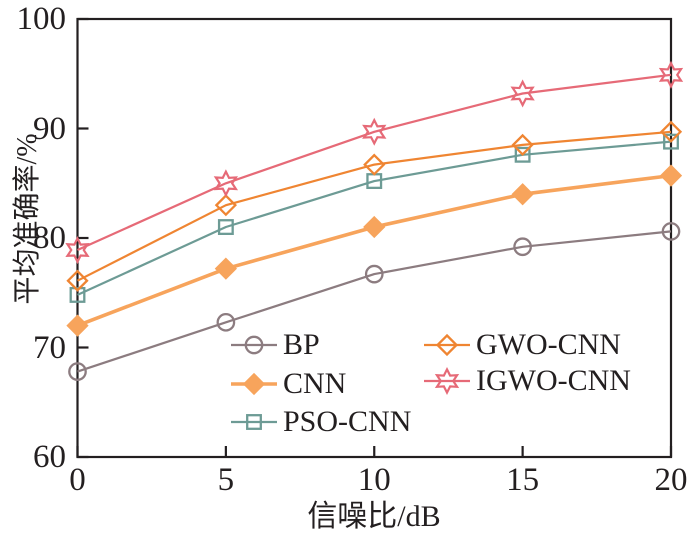 The height and width of the screenshot is (544, 687). I want to click on legend-label-cnn: CNN, so click(315, 383).